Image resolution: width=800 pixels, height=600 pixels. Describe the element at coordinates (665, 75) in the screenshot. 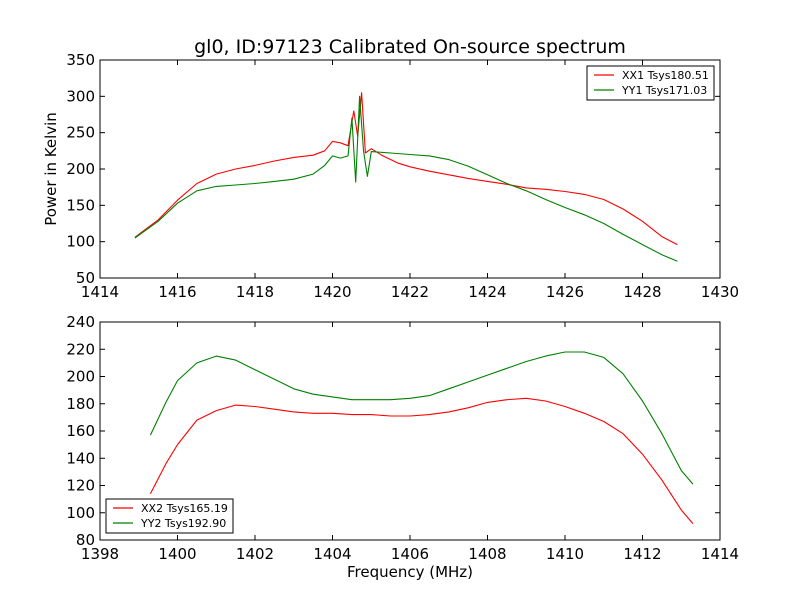

I see `top-legend-label-1: XX1 Tsys180.51` at that location.